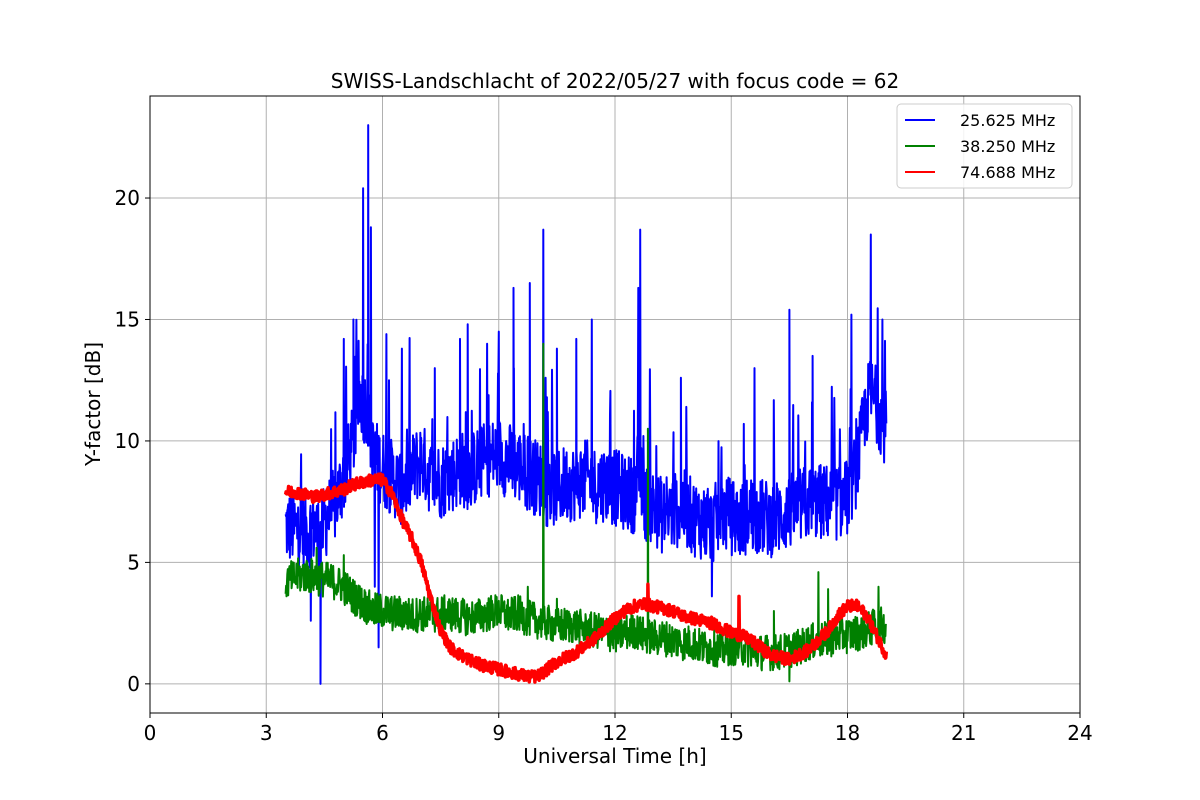 The height and width of the screenshot is (800, 1200). I want to click on x-tick-label: 12, so click(614, 733).